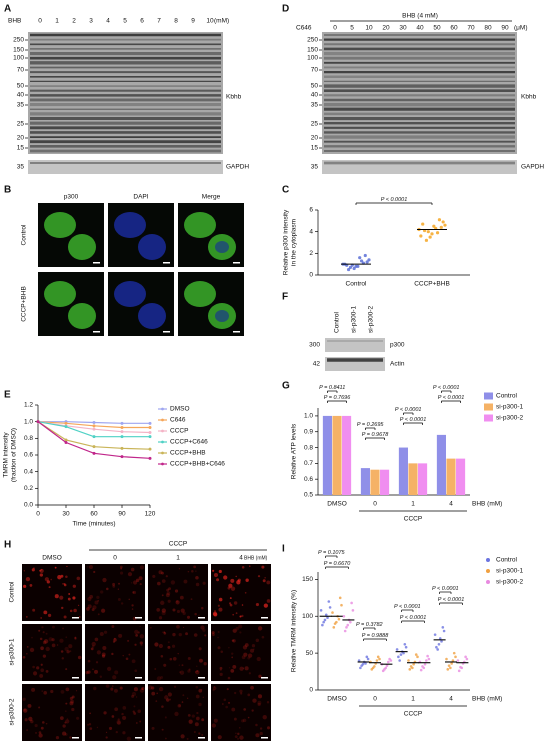 The height and width of the screenshot is (749, 553). Describe the element at coordinates (487, 699) in the screenshot. I see `x-unit: BHB (mM)` at that location.